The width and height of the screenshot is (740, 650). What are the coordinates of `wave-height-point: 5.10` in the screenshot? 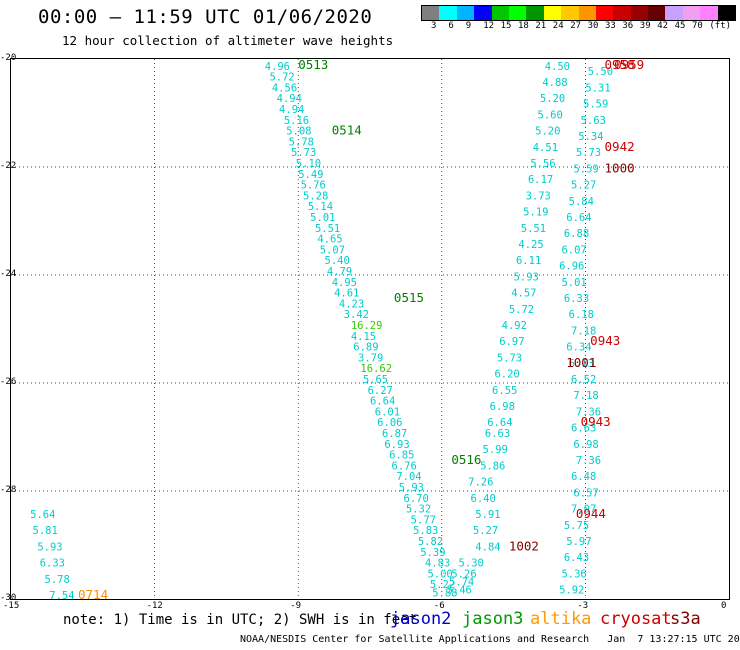 It's located at (308, 164).